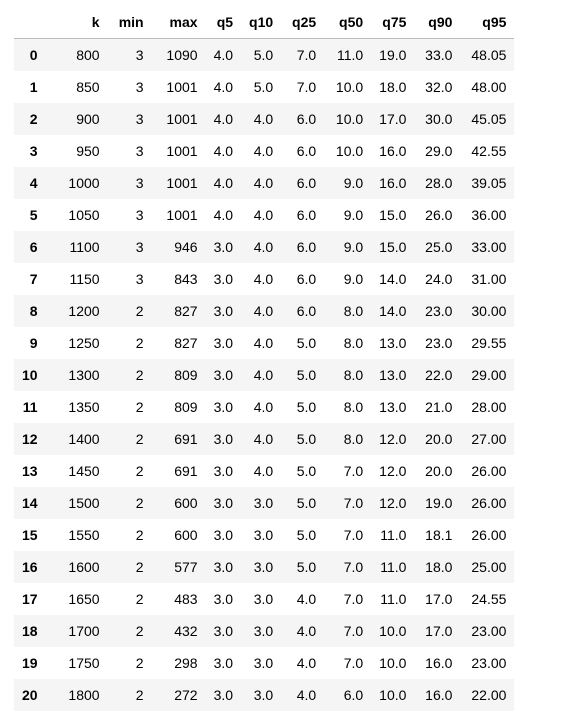 The height and width of the screenshot is (723, 568). What do you see at coordinates (33, 247) in the screenshot?
I see `row-index: 6` at bounding box center [33, 247].